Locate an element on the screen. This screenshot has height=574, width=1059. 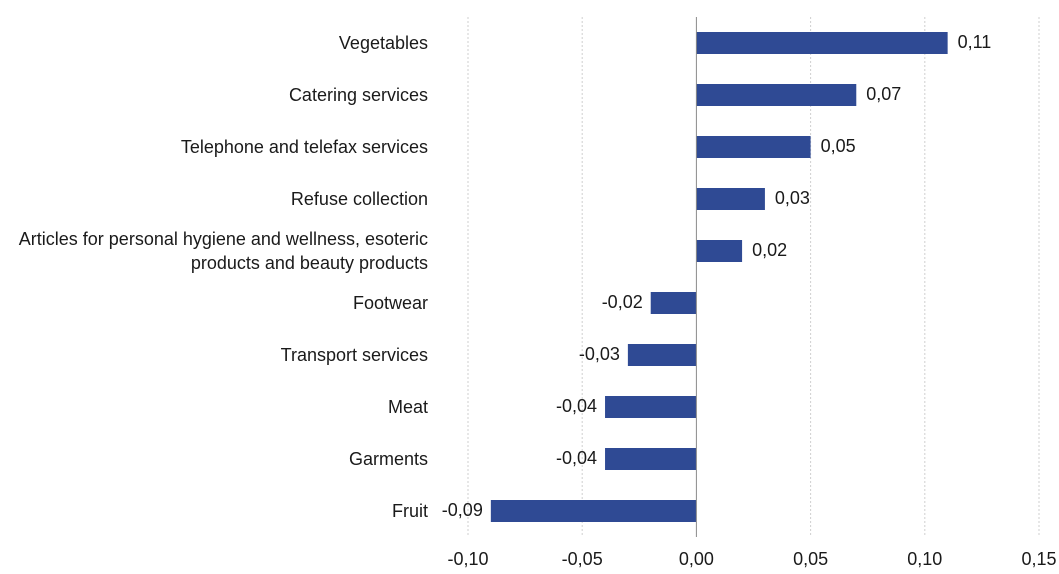
x-tick-label: 0,10 is located at coordinates (924, 559).